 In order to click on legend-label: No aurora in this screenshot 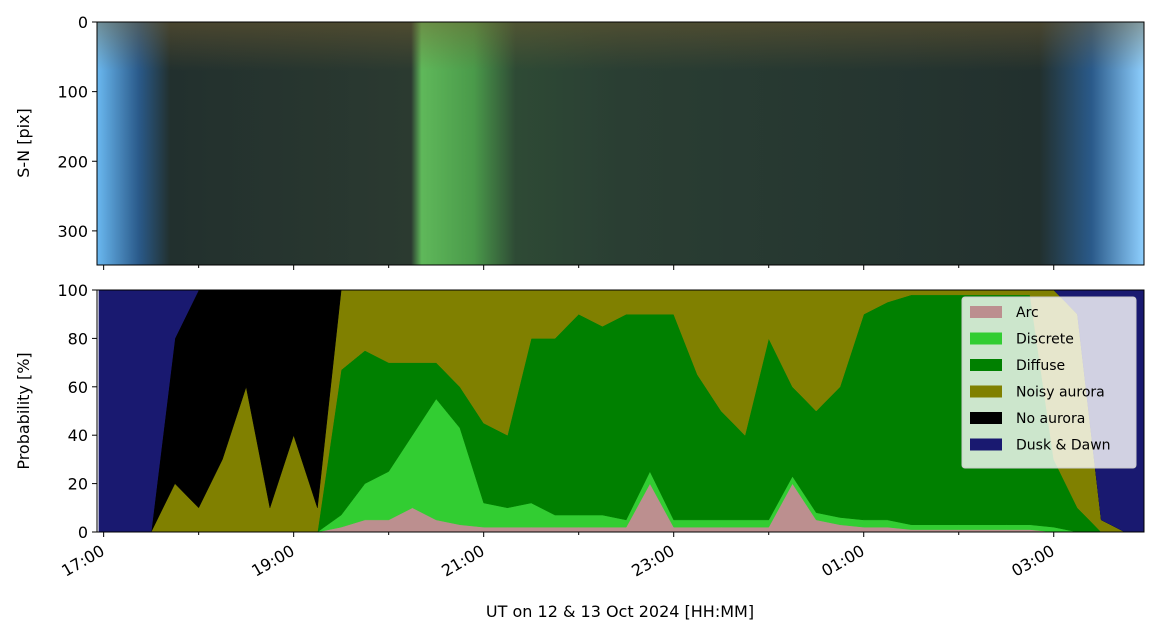, I will do `click(1050, 419)`.